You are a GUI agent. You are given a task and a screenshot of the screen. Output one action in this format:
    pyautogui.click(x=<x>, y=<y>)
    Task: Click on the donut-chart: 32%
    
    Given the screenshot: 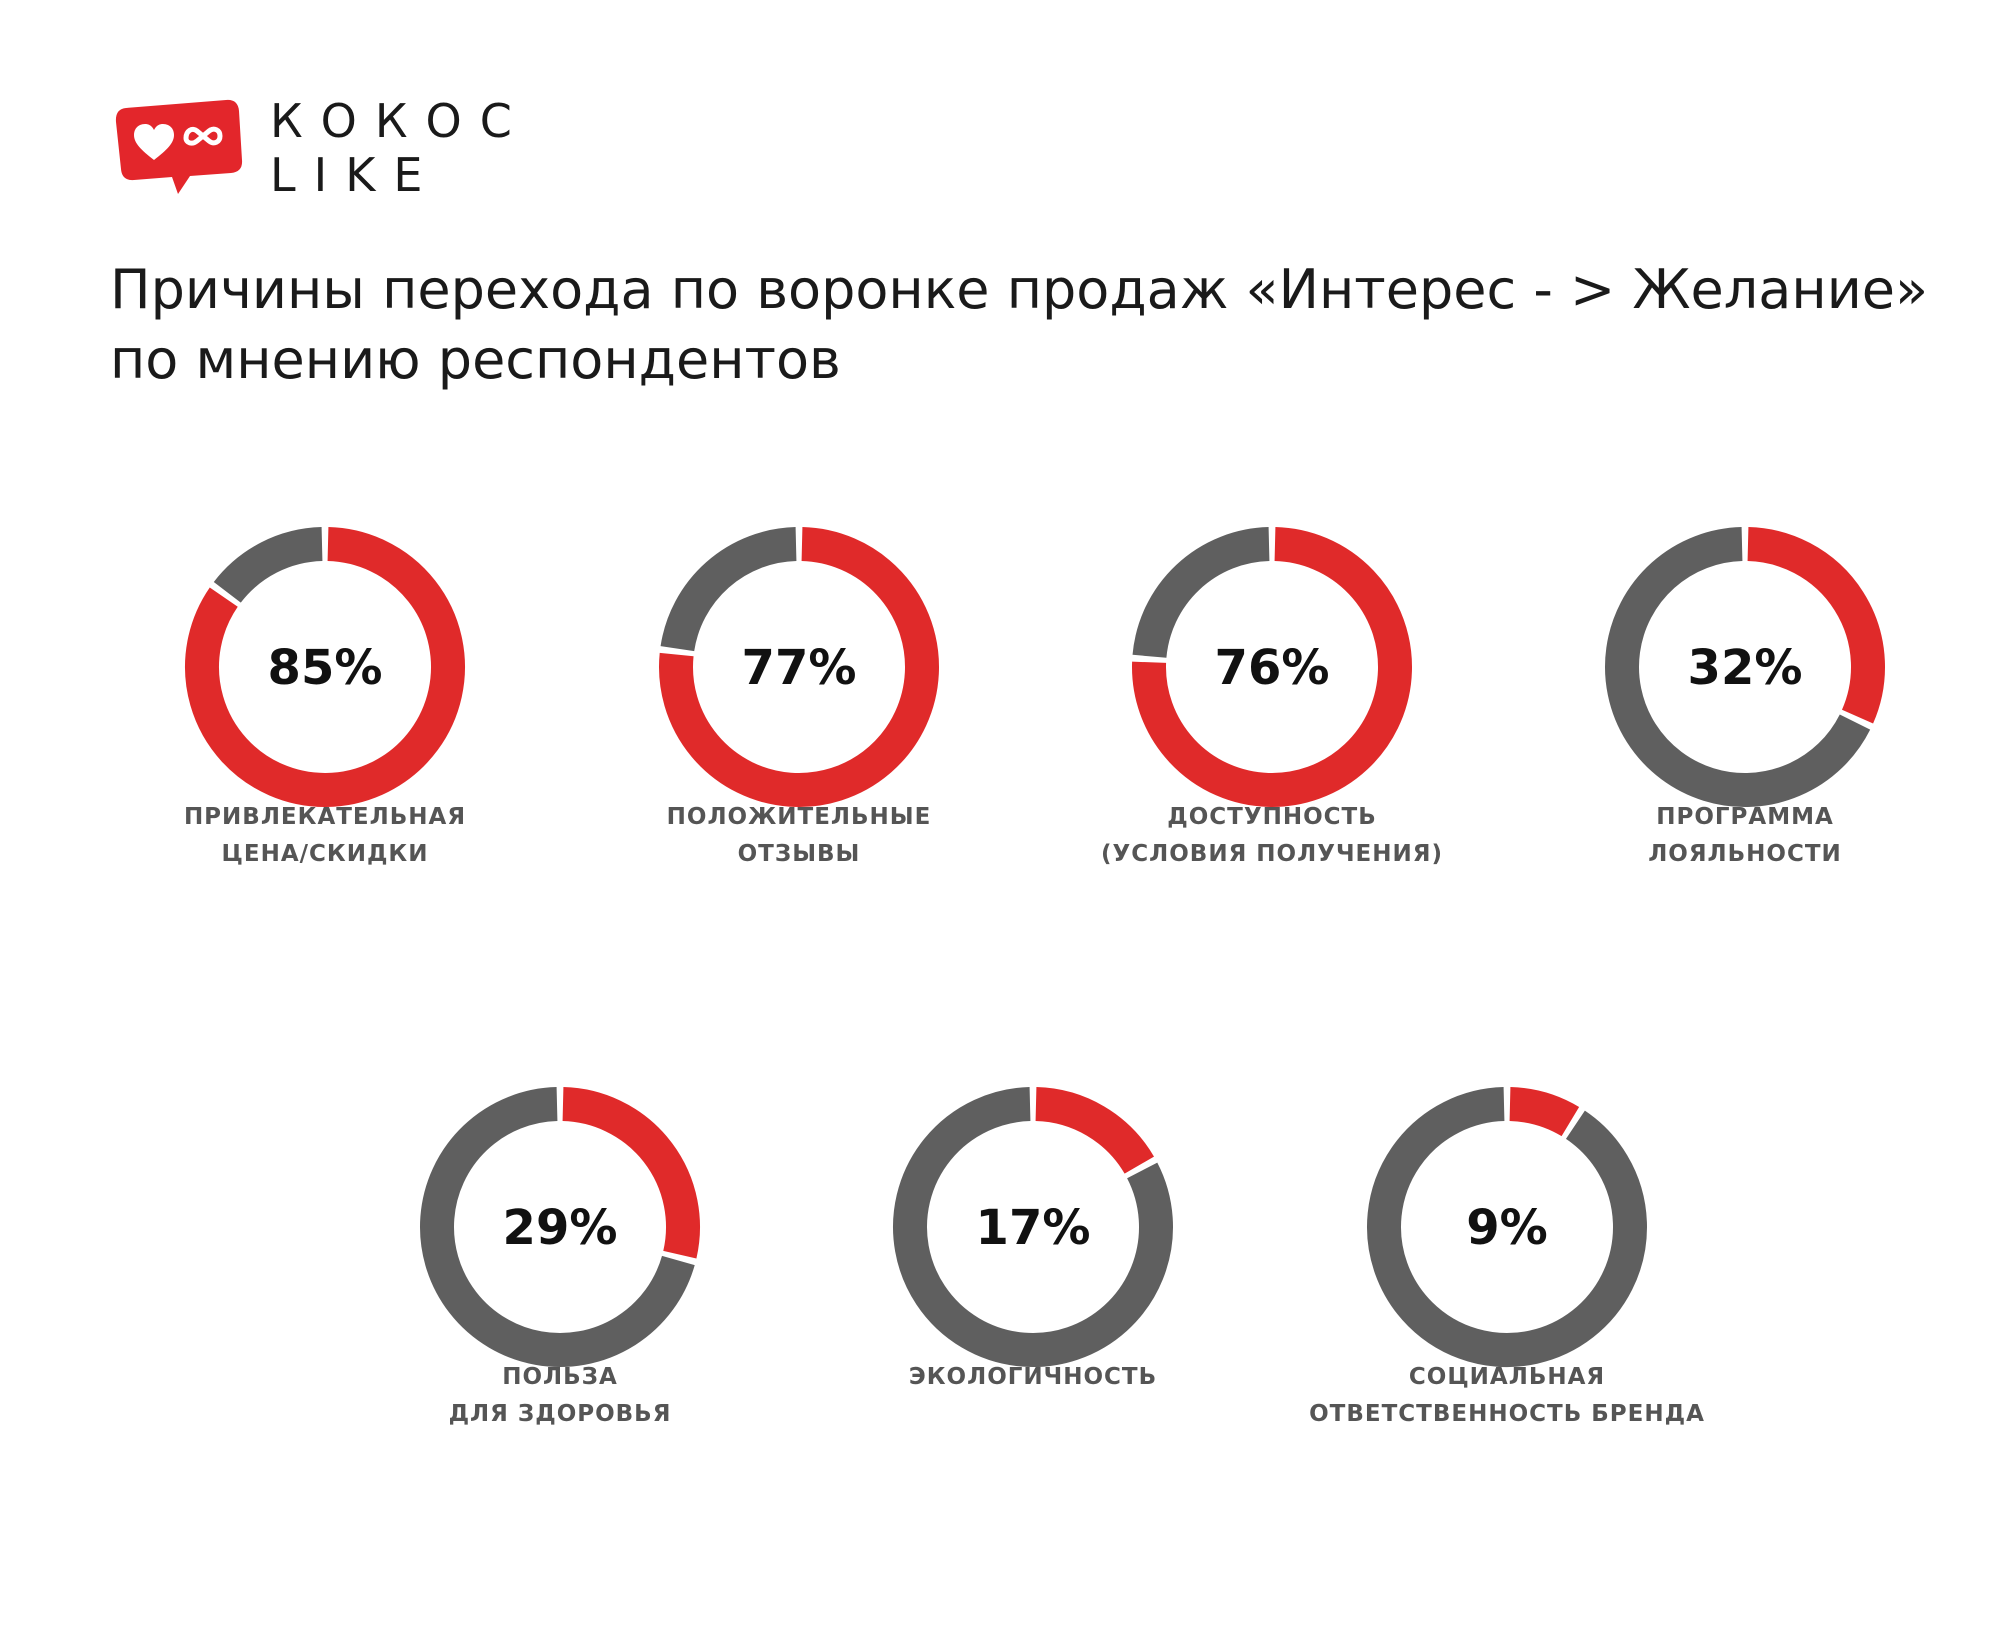 What is the action you would take?
    pyautogui.click(x=1745, y=667)
    